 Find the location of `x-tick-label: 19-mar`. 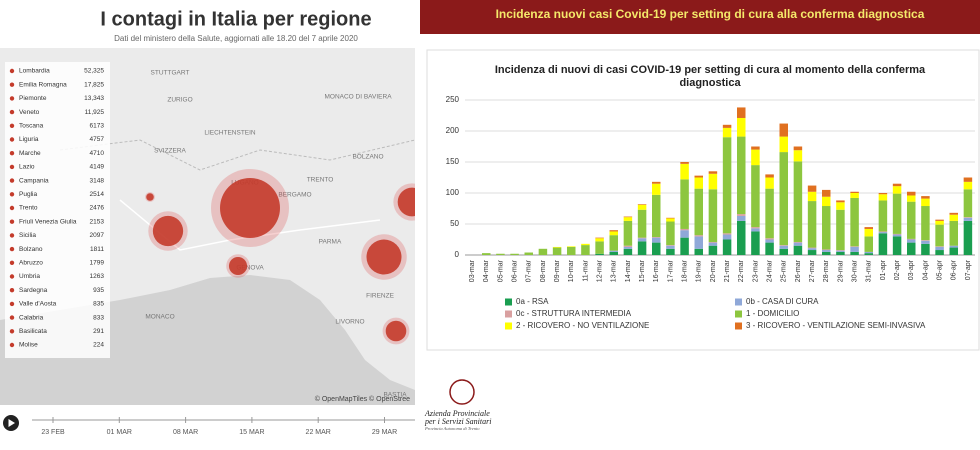

x-tick-label: 19-mar is located at coordinates (699, 270).